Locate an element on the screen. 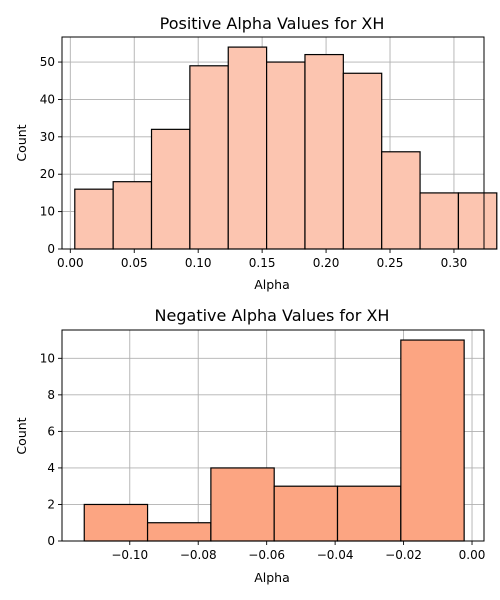 The height and width of the screenshot is (600, 500). y-tick-label: 40 is located at coordinates (47, 99).